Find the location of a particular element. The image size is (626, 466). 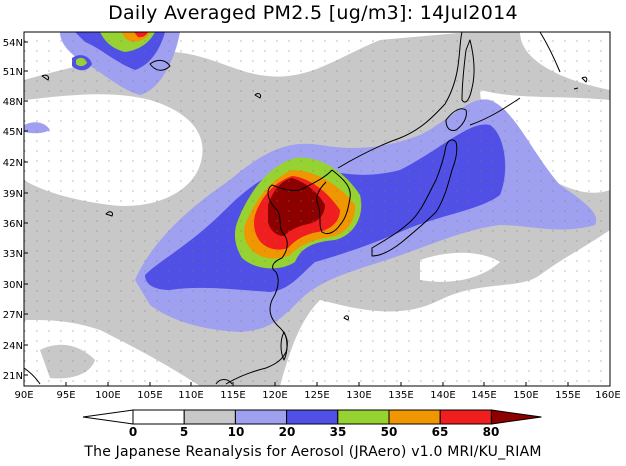

x-tick-label: 125E is located at coordinates (316, 395).